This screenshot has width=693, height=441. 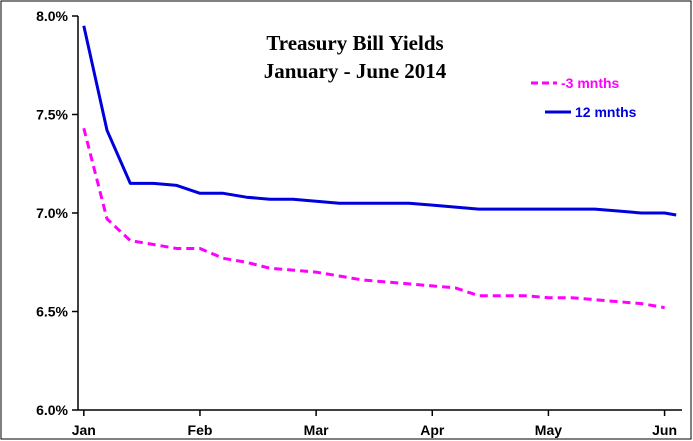 I want to click on x-tick-label: Jun, so click(x=664, y=430).